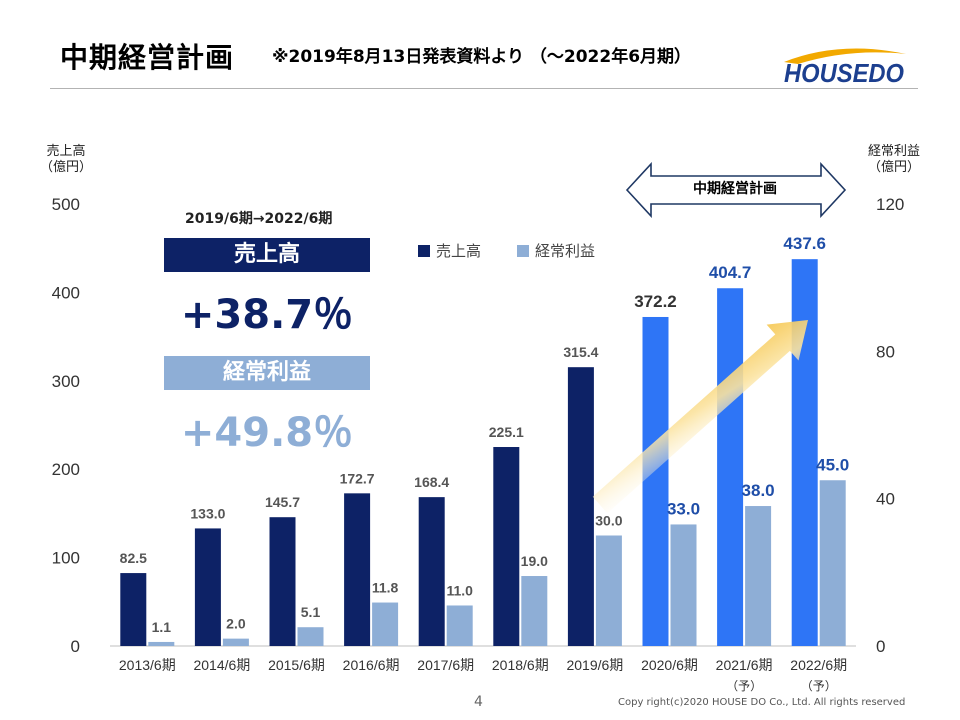 Image resolution: width=960 pixels, height=720 pixels. What do you see at coordinates (565, 251) in the screenshot?
I see `legend-label-profit: 経常利益` at bounding box center [565, 251].